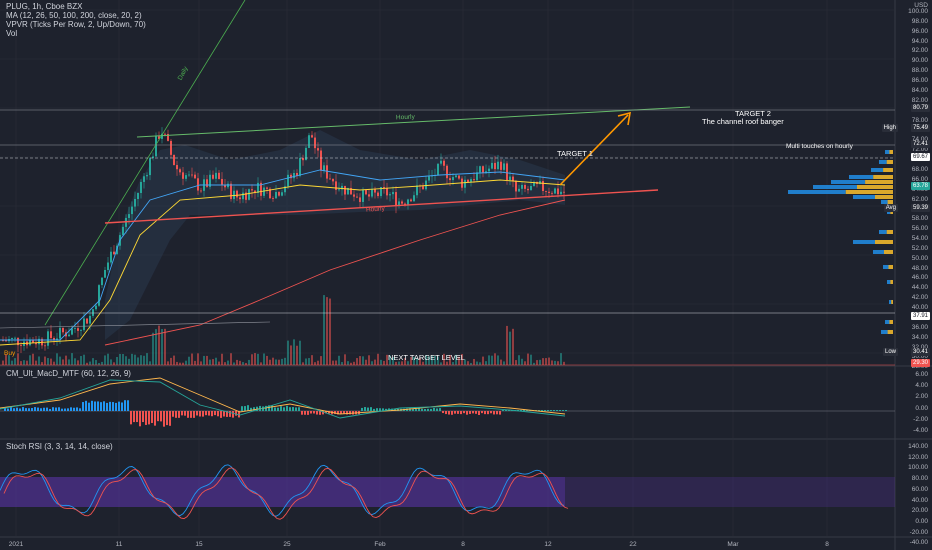 Image resolution: width=932 pixels, height=550 pixels. What do you see at coordinates (59, 446) in the screenshot?
I see `stoch-pane-title: Stoch RSI (3, 3, 14, 14, close)` at bounding box center [59, 446].